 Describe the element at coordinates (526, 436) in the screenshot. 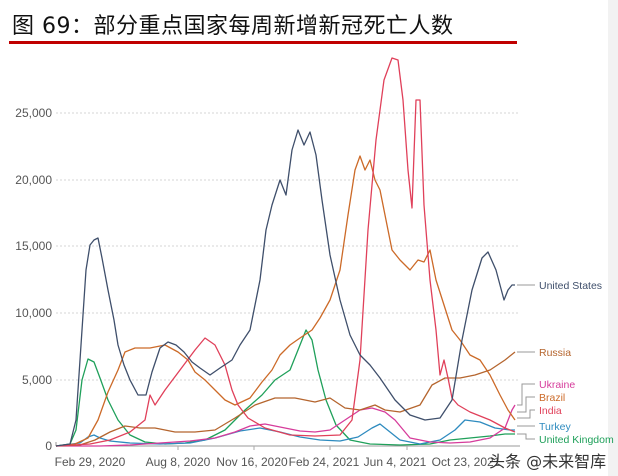

I see `leader-united-kingdom` at that location.